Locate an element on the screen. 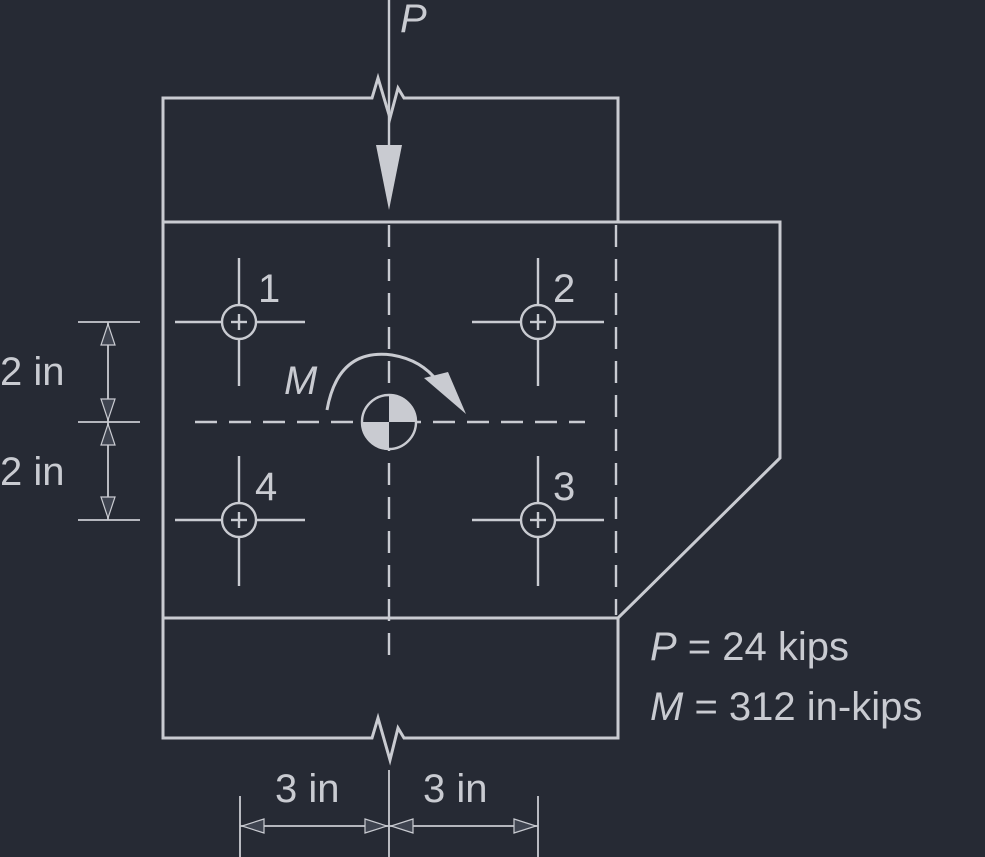 This screenshot has width=985, height=857. dimension-left-label: 3 in is located at coordinates (307, 789).